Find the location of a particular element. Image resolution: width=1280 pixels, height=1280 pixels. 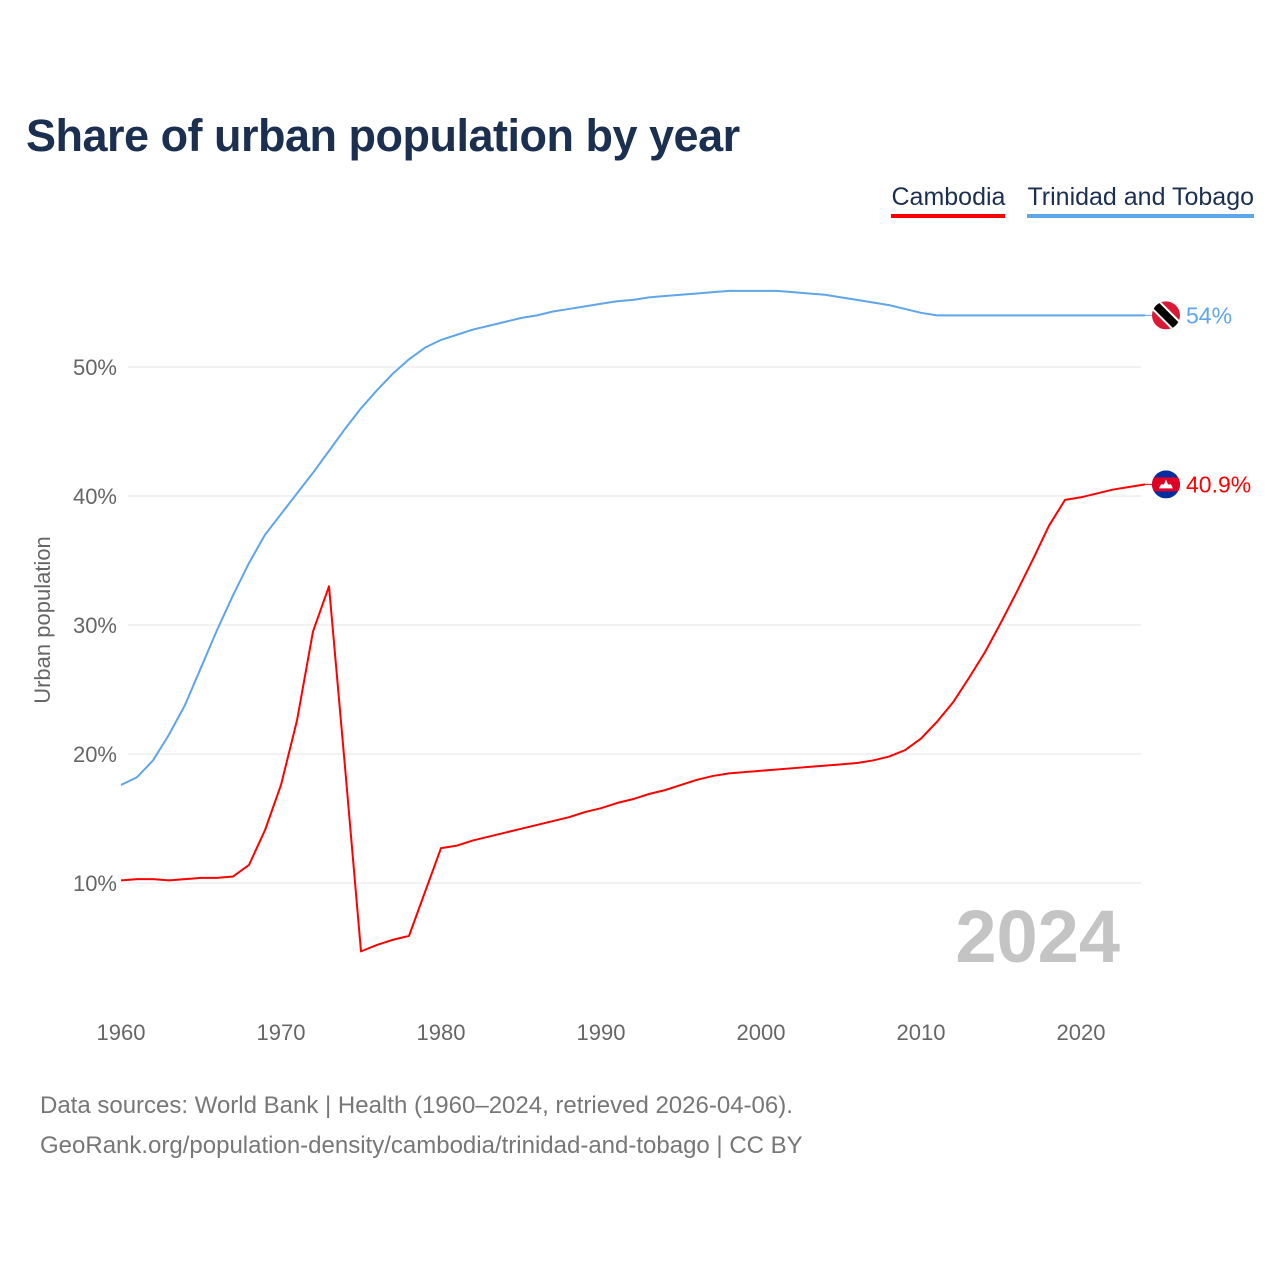

trinidad-and-tobago-flag-icon is located at coordinates (1166, 315).